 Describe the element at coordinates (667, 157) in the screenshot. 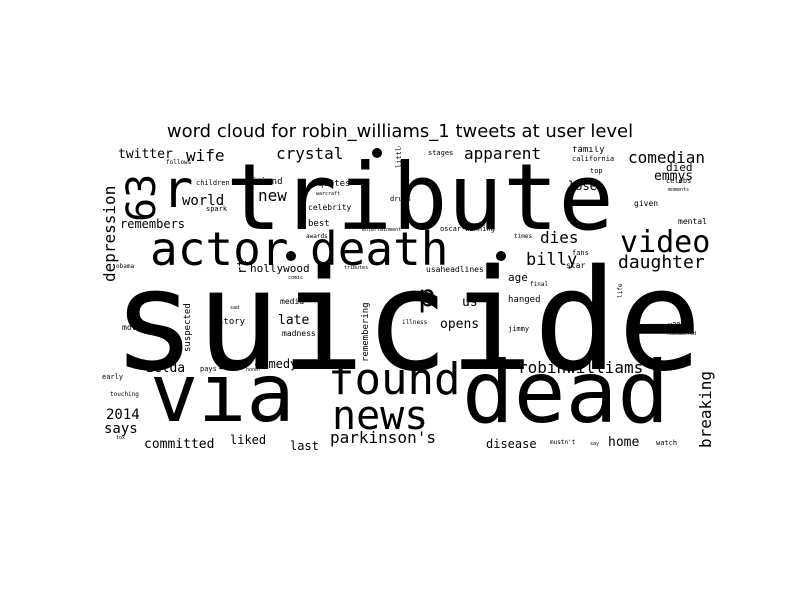

I see `word-comedian: comedian` at that location.